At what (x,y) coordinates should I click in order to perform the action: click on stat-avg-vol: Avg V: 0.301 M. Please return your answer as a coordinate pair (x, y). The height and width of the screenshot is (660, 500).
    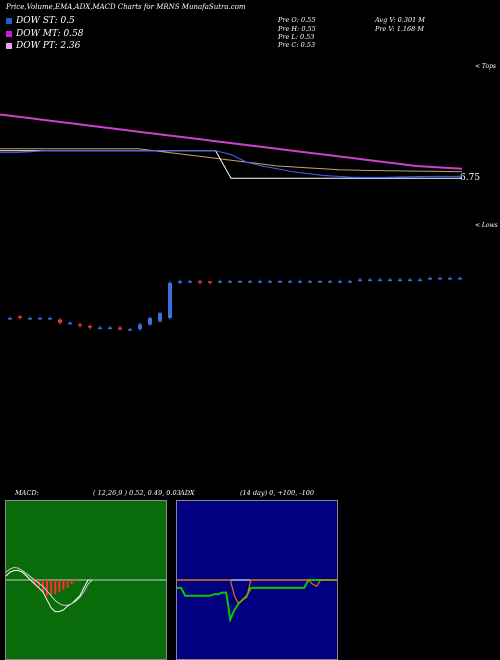
    Looking at the image, I should click on (400, 20).